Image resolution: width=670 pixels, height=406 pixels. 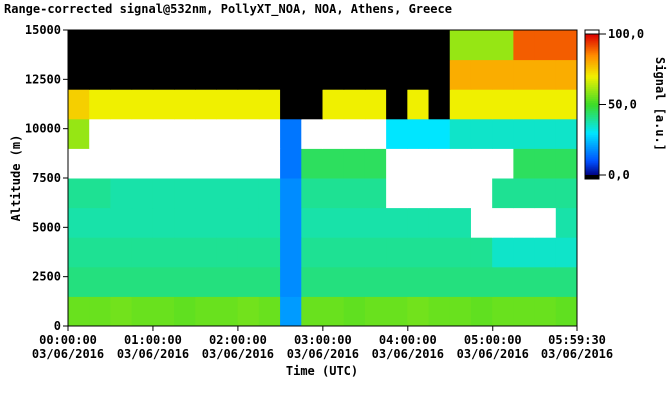 What do you see at coordinates (43, 79) in the screenshot?
I see `y-tick-label: 12500` at bounding box center [43, 79].